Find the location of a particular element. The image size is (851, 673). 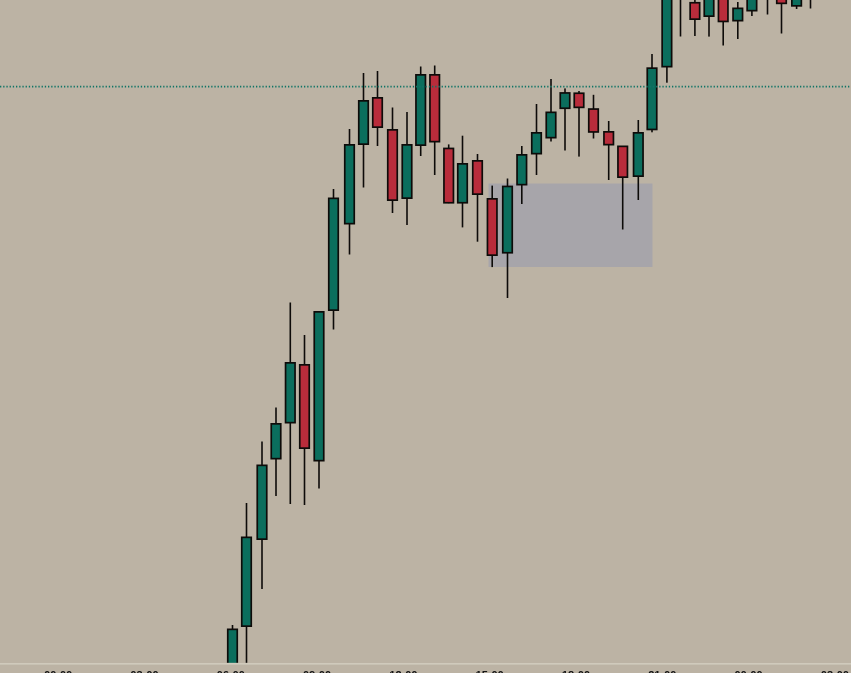

svg-text: 18:00 is located at coordinates (576, 671).